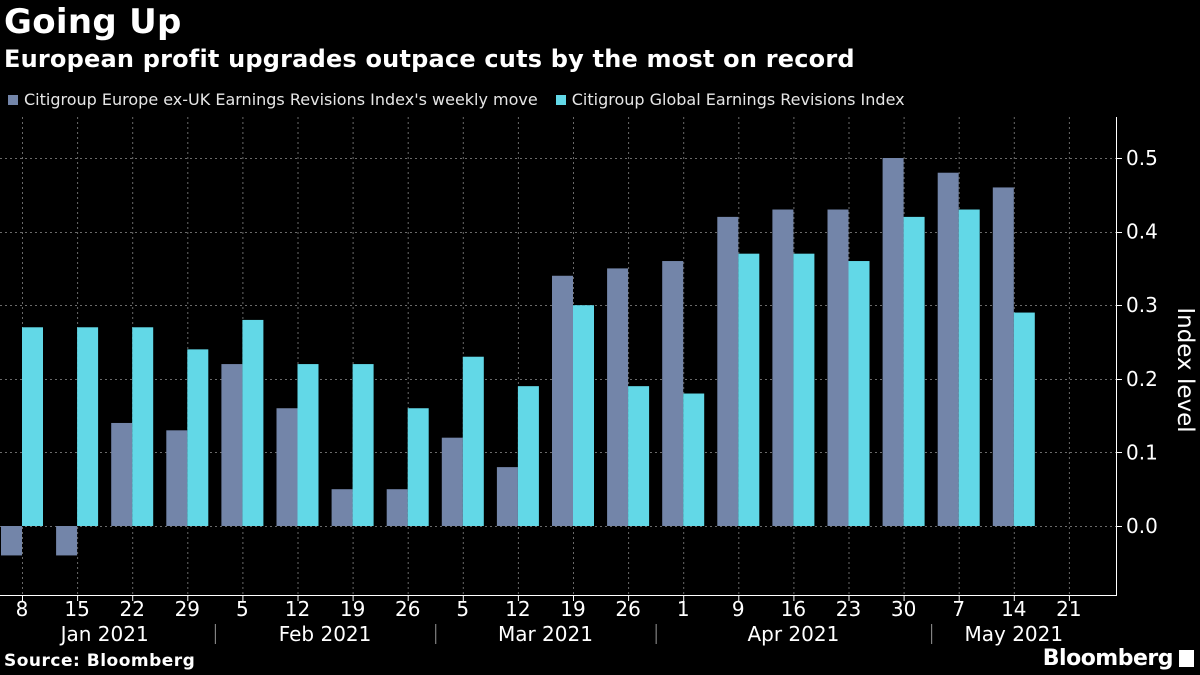  I want to click on bloomberg-logo: Bloomberg, so click(1118, 658).